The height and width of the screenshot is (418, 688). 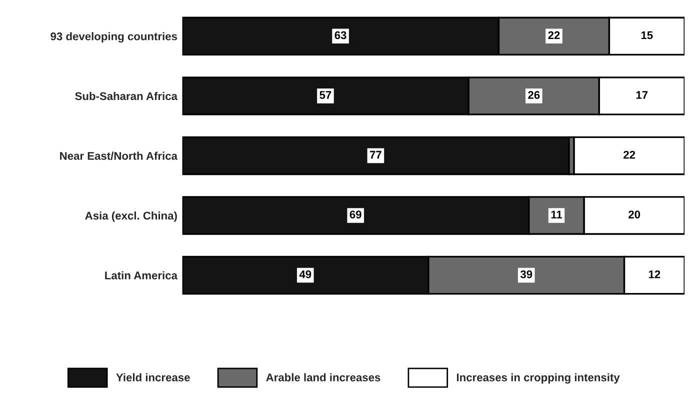 I want to click on bar, so click(x=376, y=156).